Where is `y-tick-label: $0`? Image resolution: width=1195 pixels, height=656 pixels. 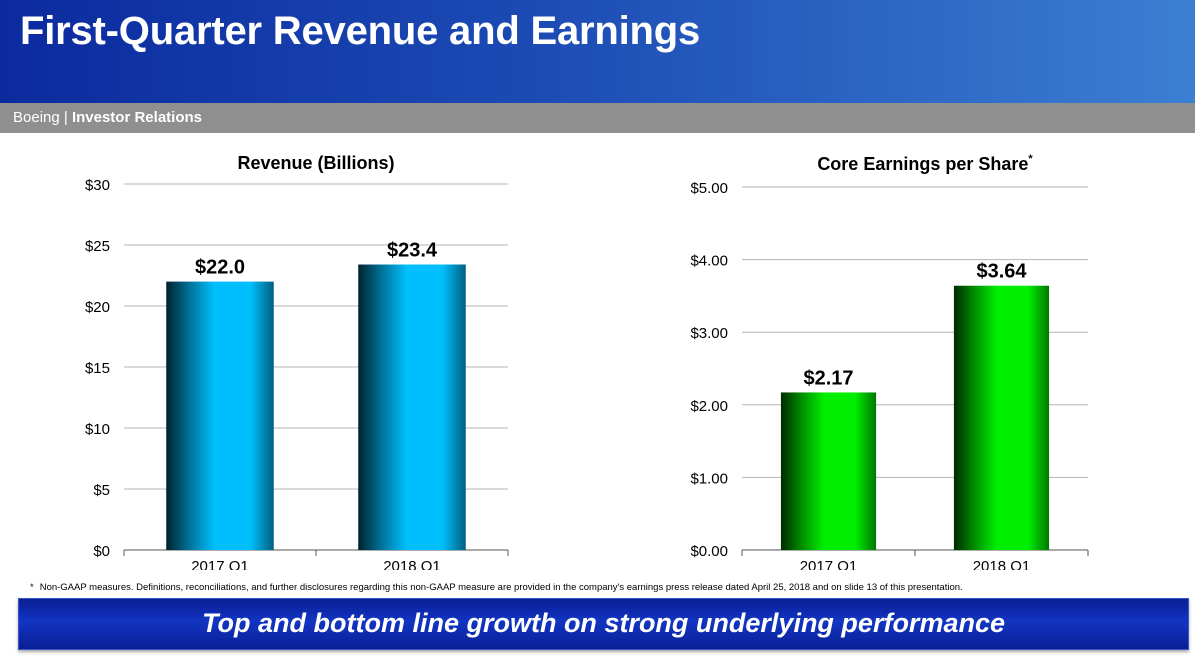 y-tick-label: $0 is located at coordinates (101, 551).